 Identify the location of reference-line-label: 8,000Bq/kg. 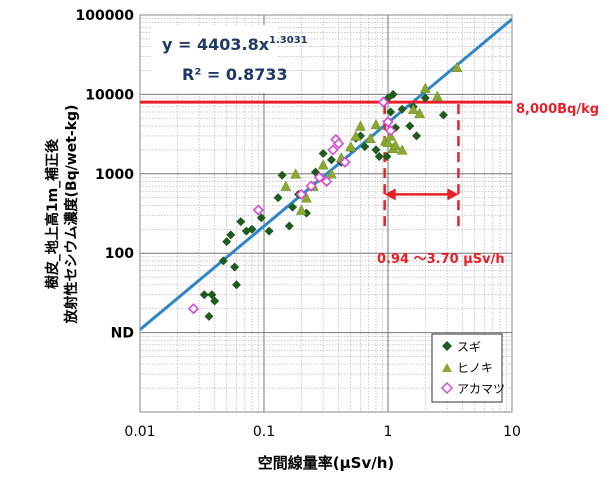
(557, 109).